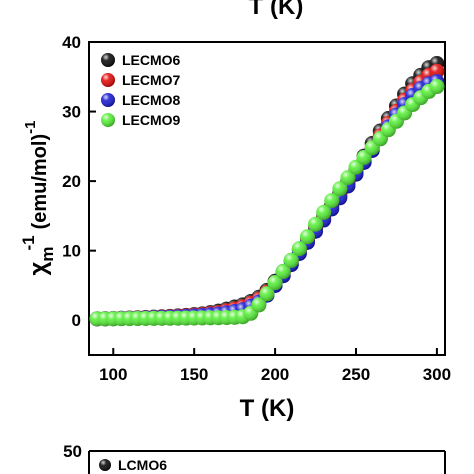 Image resolution: width=474 pixels, height=474 pixels. What do you see at coordinates (71, 42) in the screenshot?
I see `y-tick-label: 40` at bounding box center [71, 42].